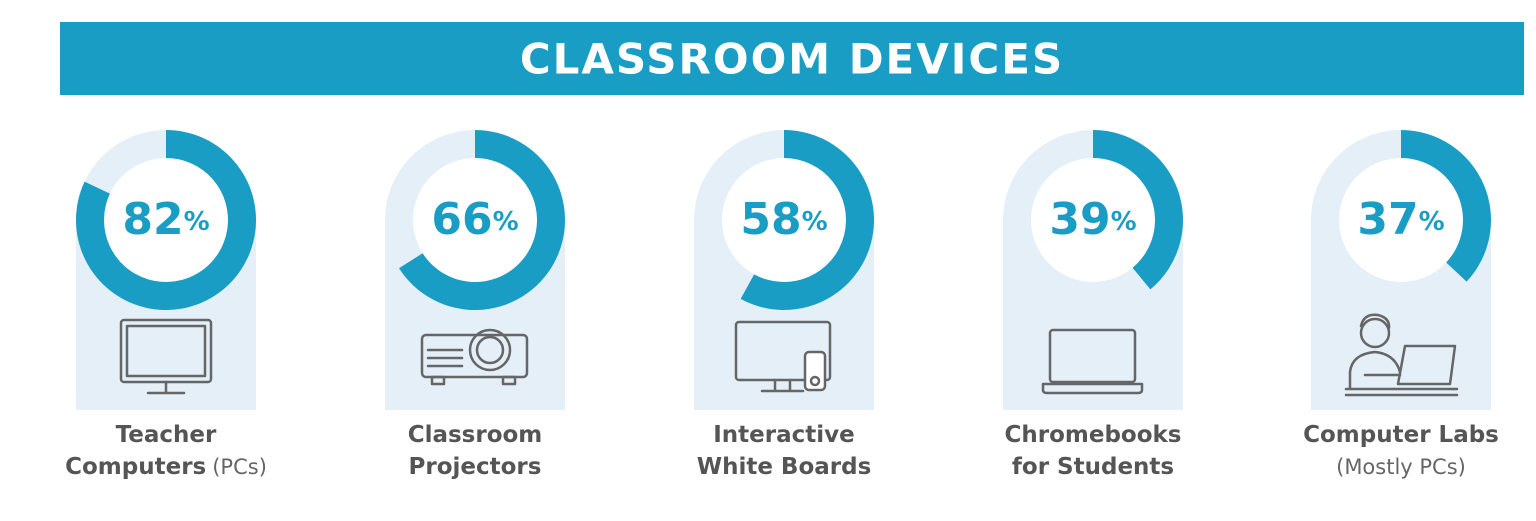  I want to click on category-label: Teacher, so click(166, 435).